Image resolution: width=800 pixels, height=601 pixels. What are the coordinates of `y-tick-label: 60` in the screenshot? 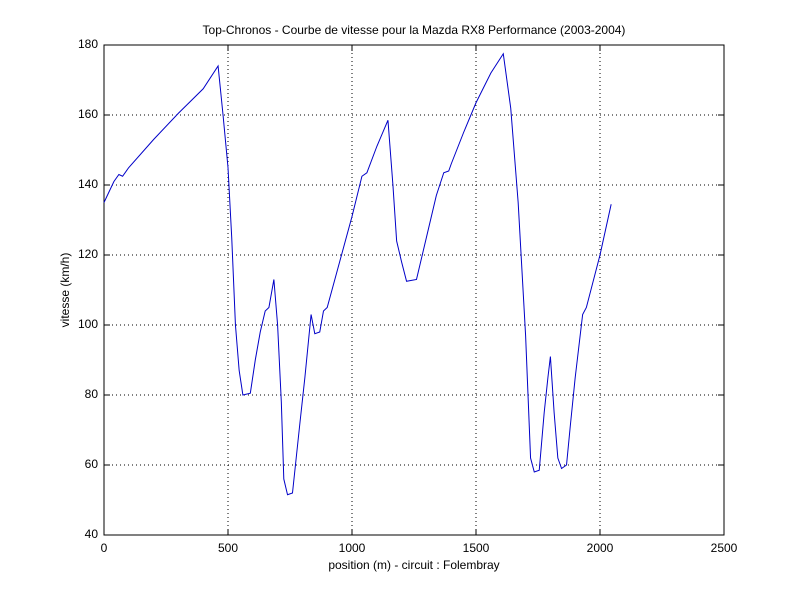 It's located at (92, 464).